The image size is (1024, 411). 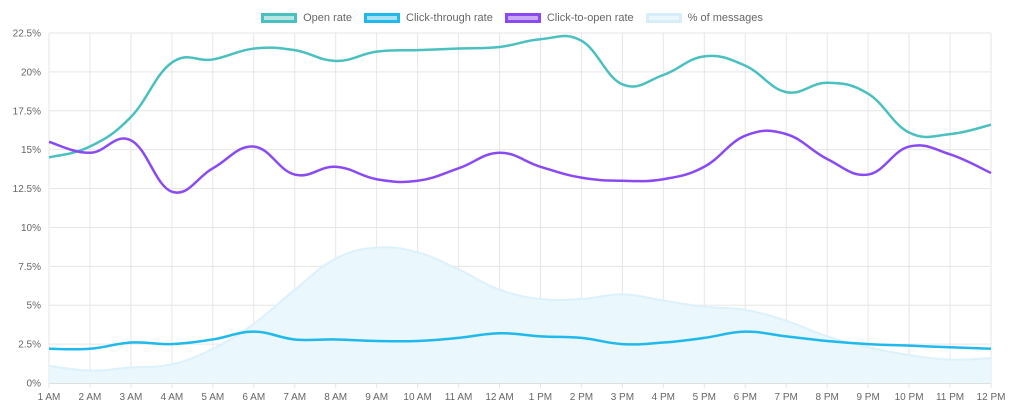 What do you see at coordinates (31, 150) in the screenshot?
I see `y-tick-label: 15%` at bounding box center [31, 150].